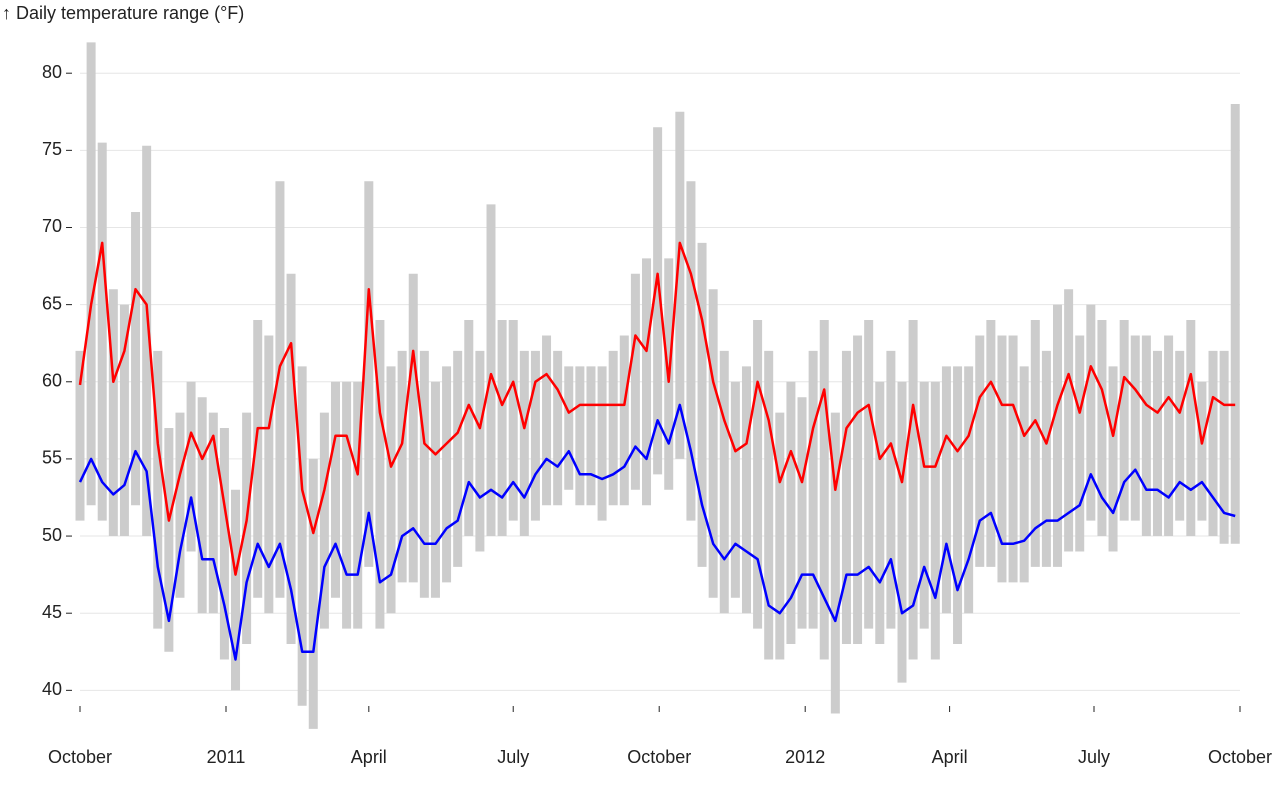 The height and width of the screenshot is (792, 1280). What do you see at coordinates (52, 689) in the screenshot?
I see `y-tick-label: 40` at bounding box center [52, 689].